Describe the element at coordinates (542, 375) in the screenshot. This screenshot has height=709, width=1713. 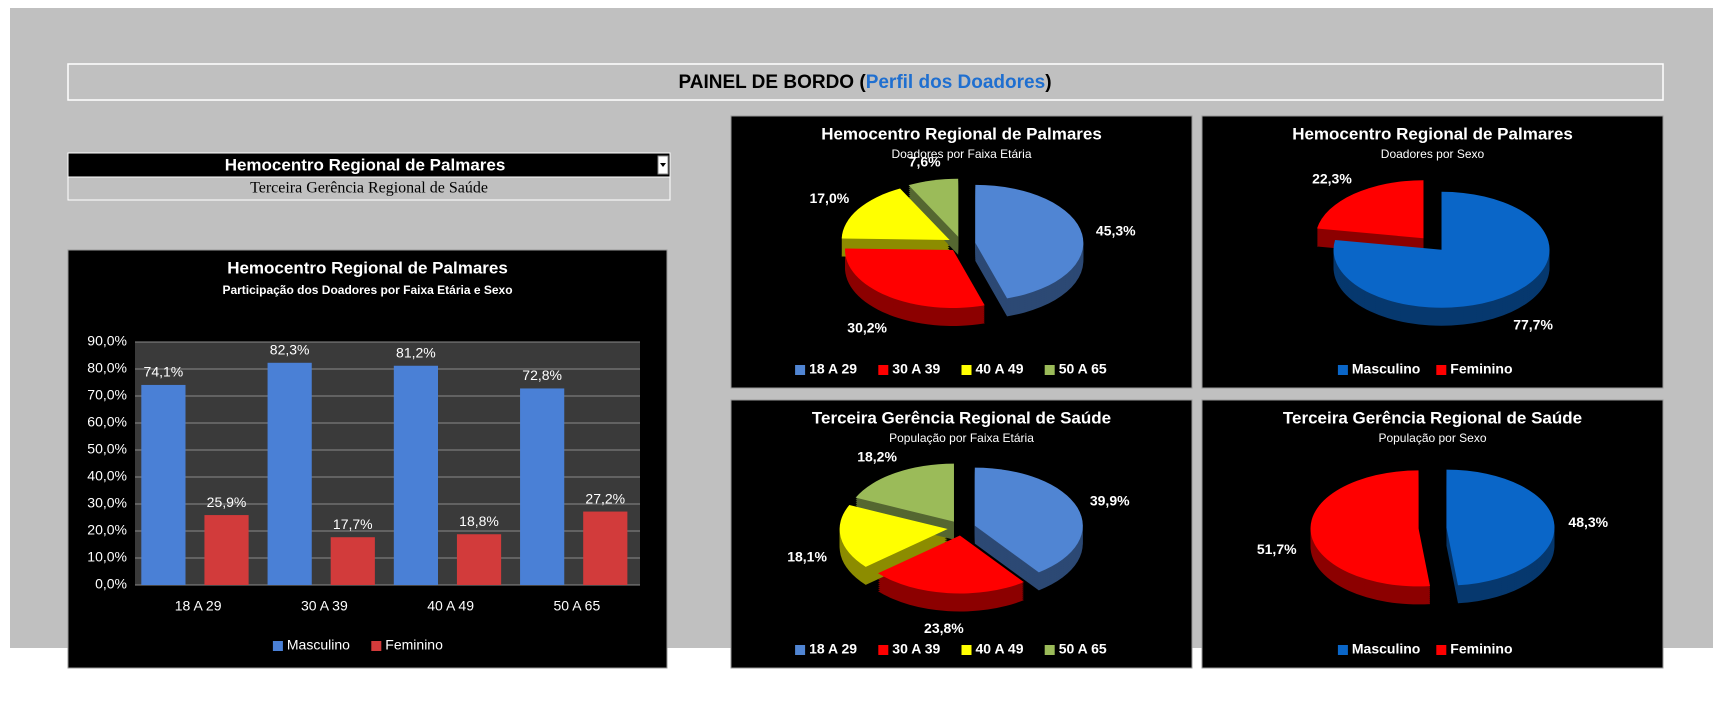
I see `data-label: 72,8%` at that location.